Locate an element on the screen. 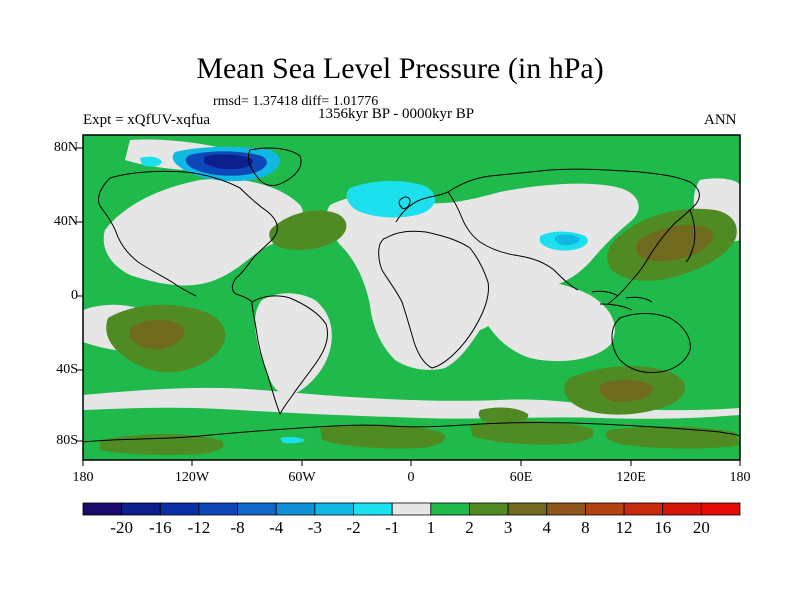  lat-label-80n: 80N is located at coordinates (65, 147).